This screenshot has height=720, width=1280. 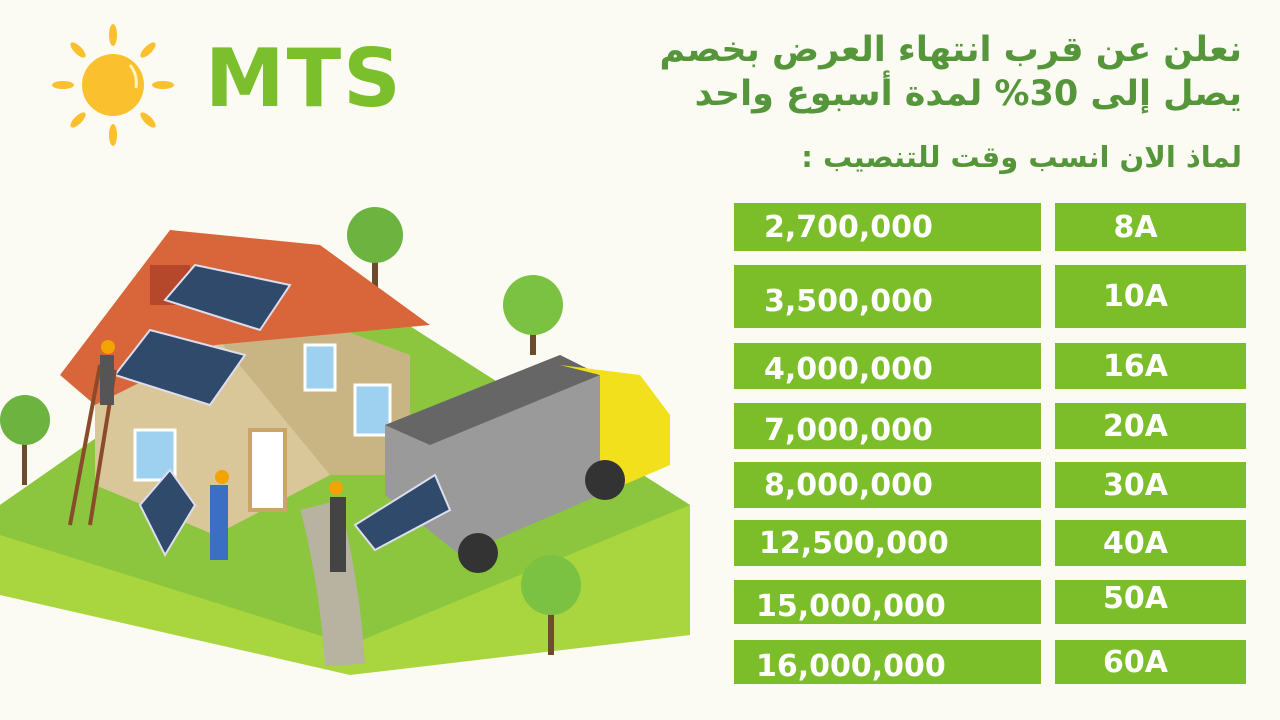 I want to click on capacity-cell: 40A, so click(x=1150, y=543).